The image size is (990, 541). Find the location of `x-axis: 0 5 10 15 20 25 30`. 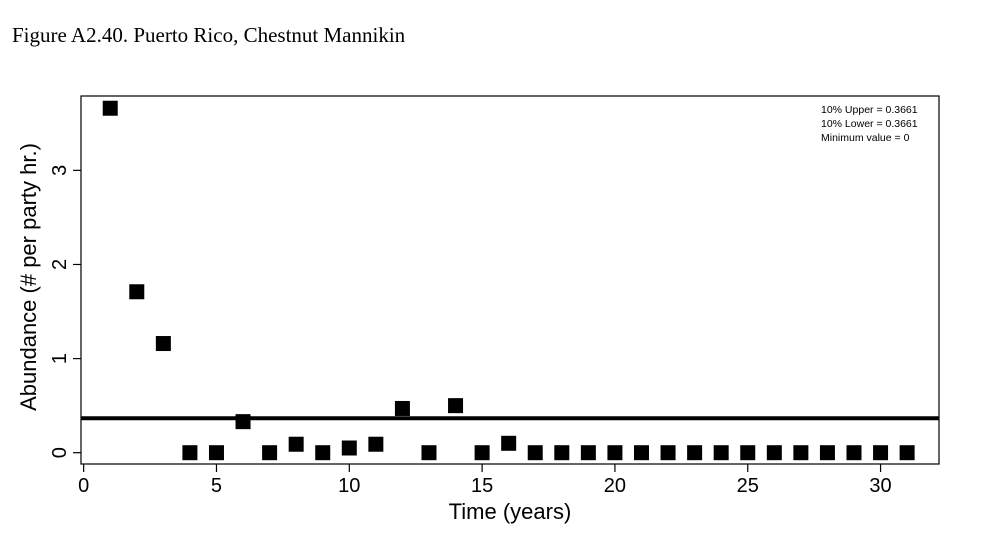

x-axis: 0 5 10 15 20 25 30 is located at coordinates (485, 480).